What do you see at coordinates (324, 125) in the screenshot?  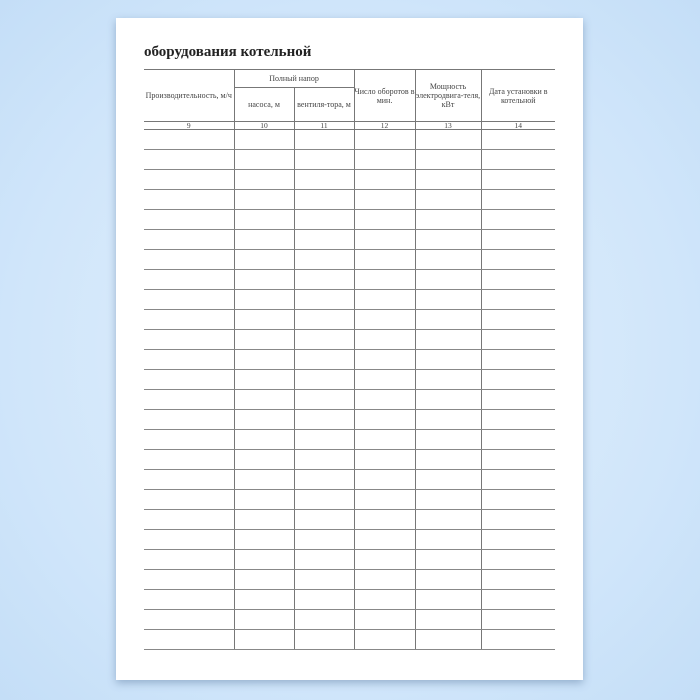 I see `column-number: 11` at bounding box center [324, 125].